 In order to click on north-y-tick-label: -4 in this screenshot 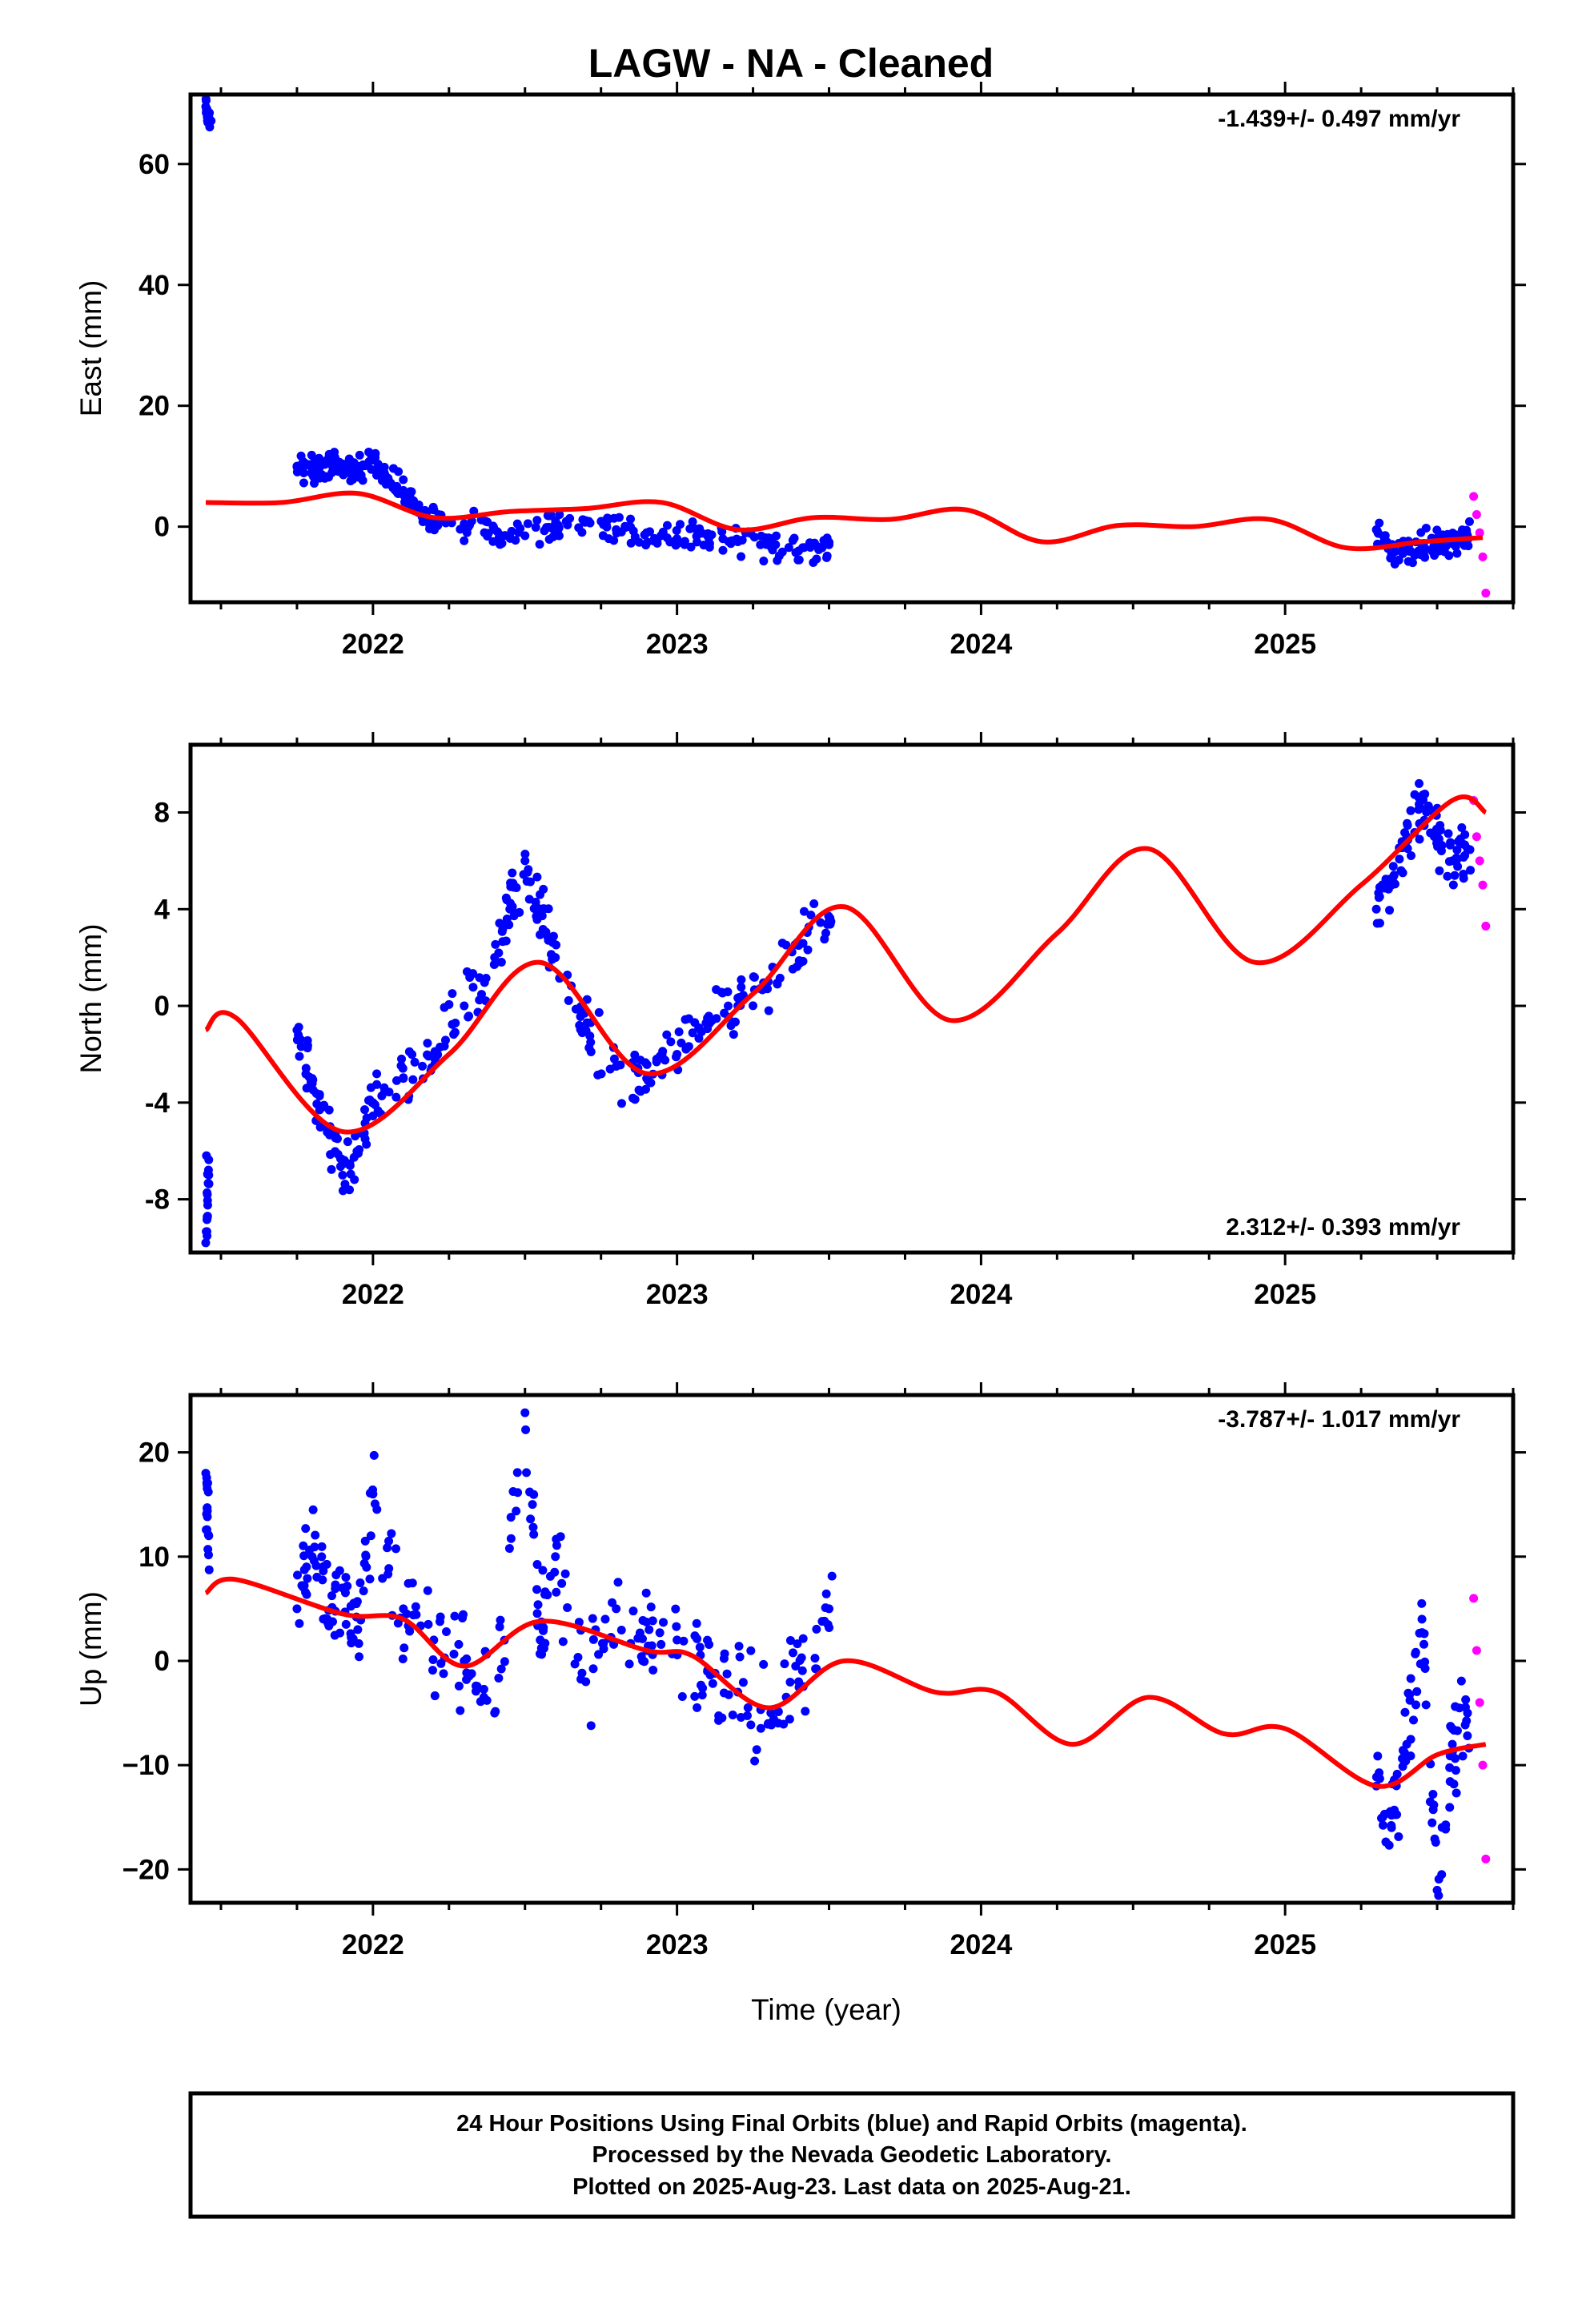, I will do `click(158, 1103)`.